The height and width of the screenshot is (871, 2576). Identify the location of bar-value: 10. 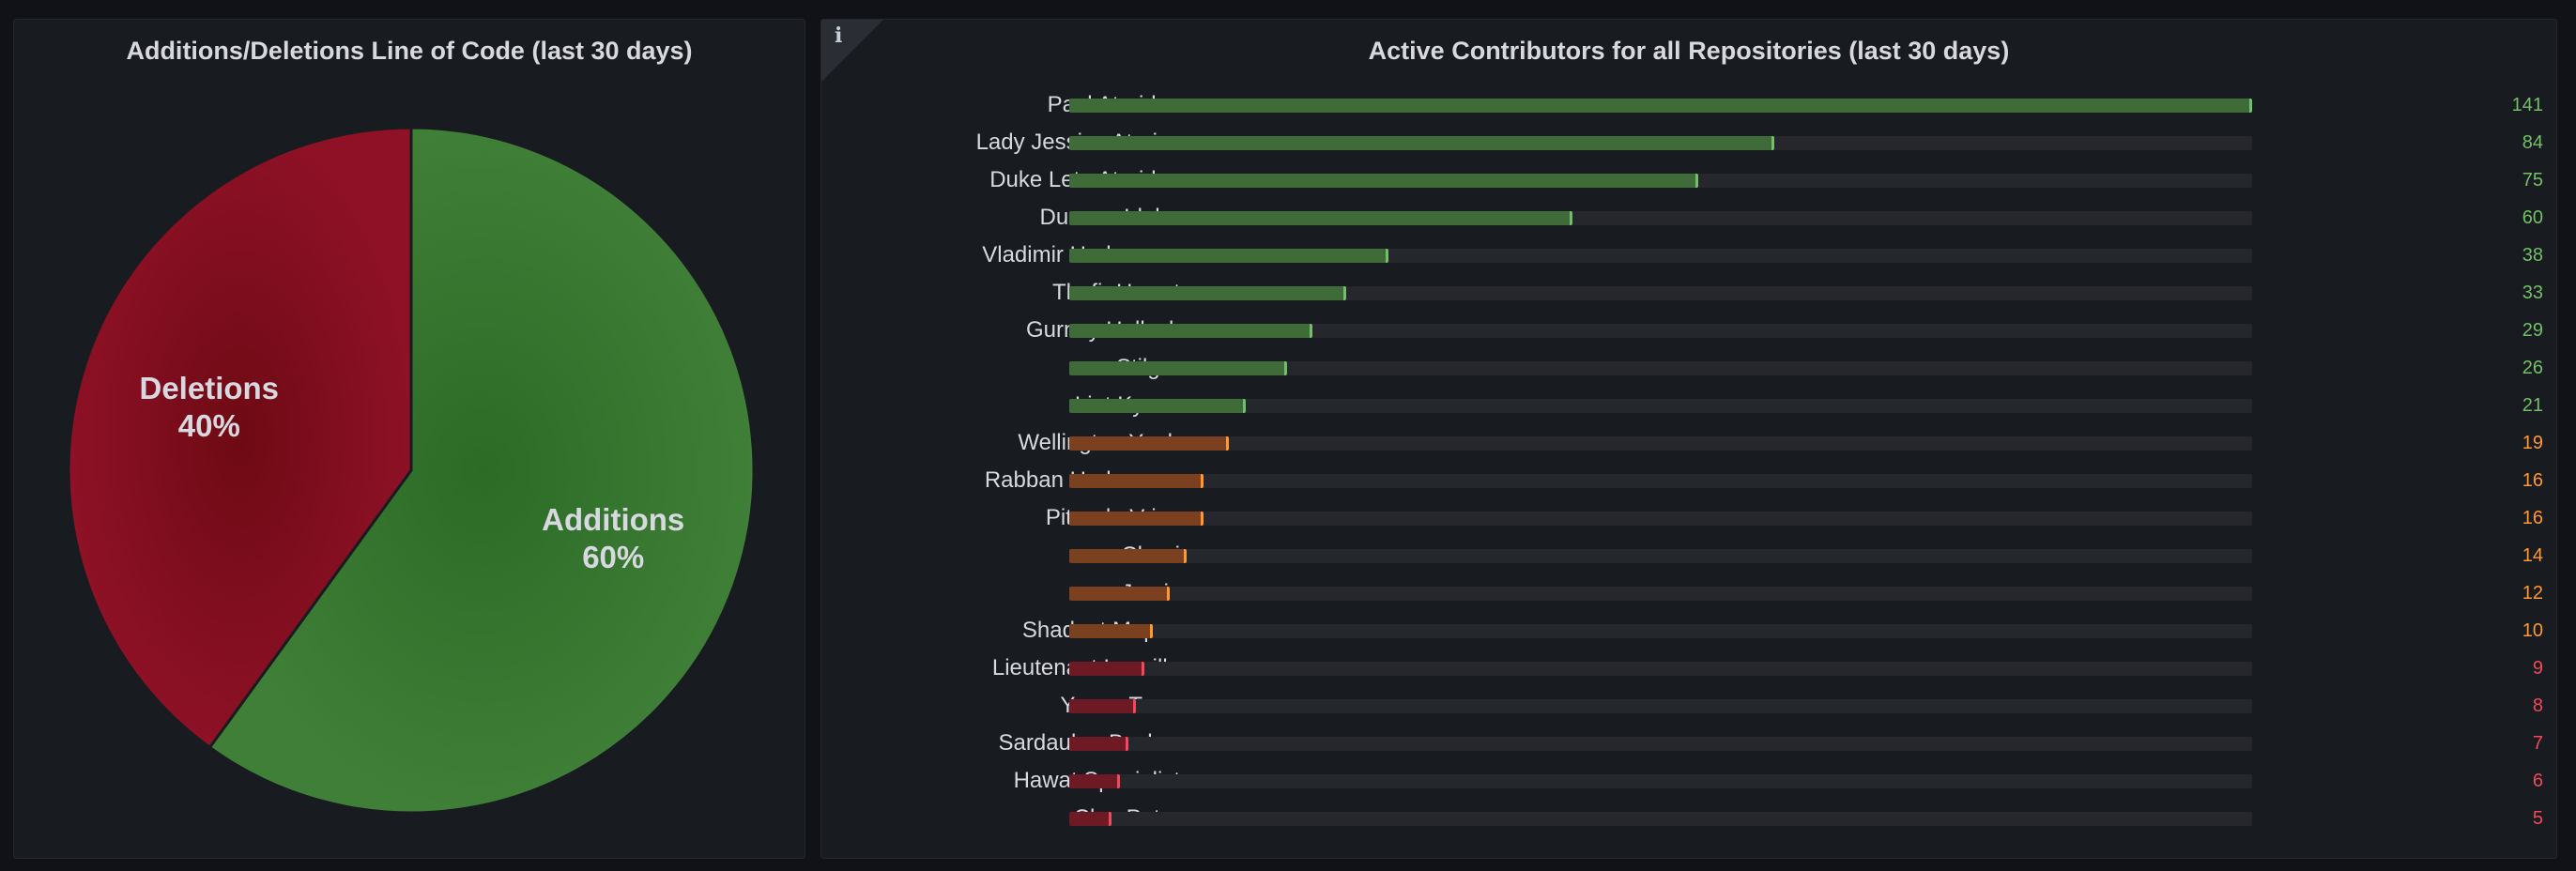
(2533, 630).